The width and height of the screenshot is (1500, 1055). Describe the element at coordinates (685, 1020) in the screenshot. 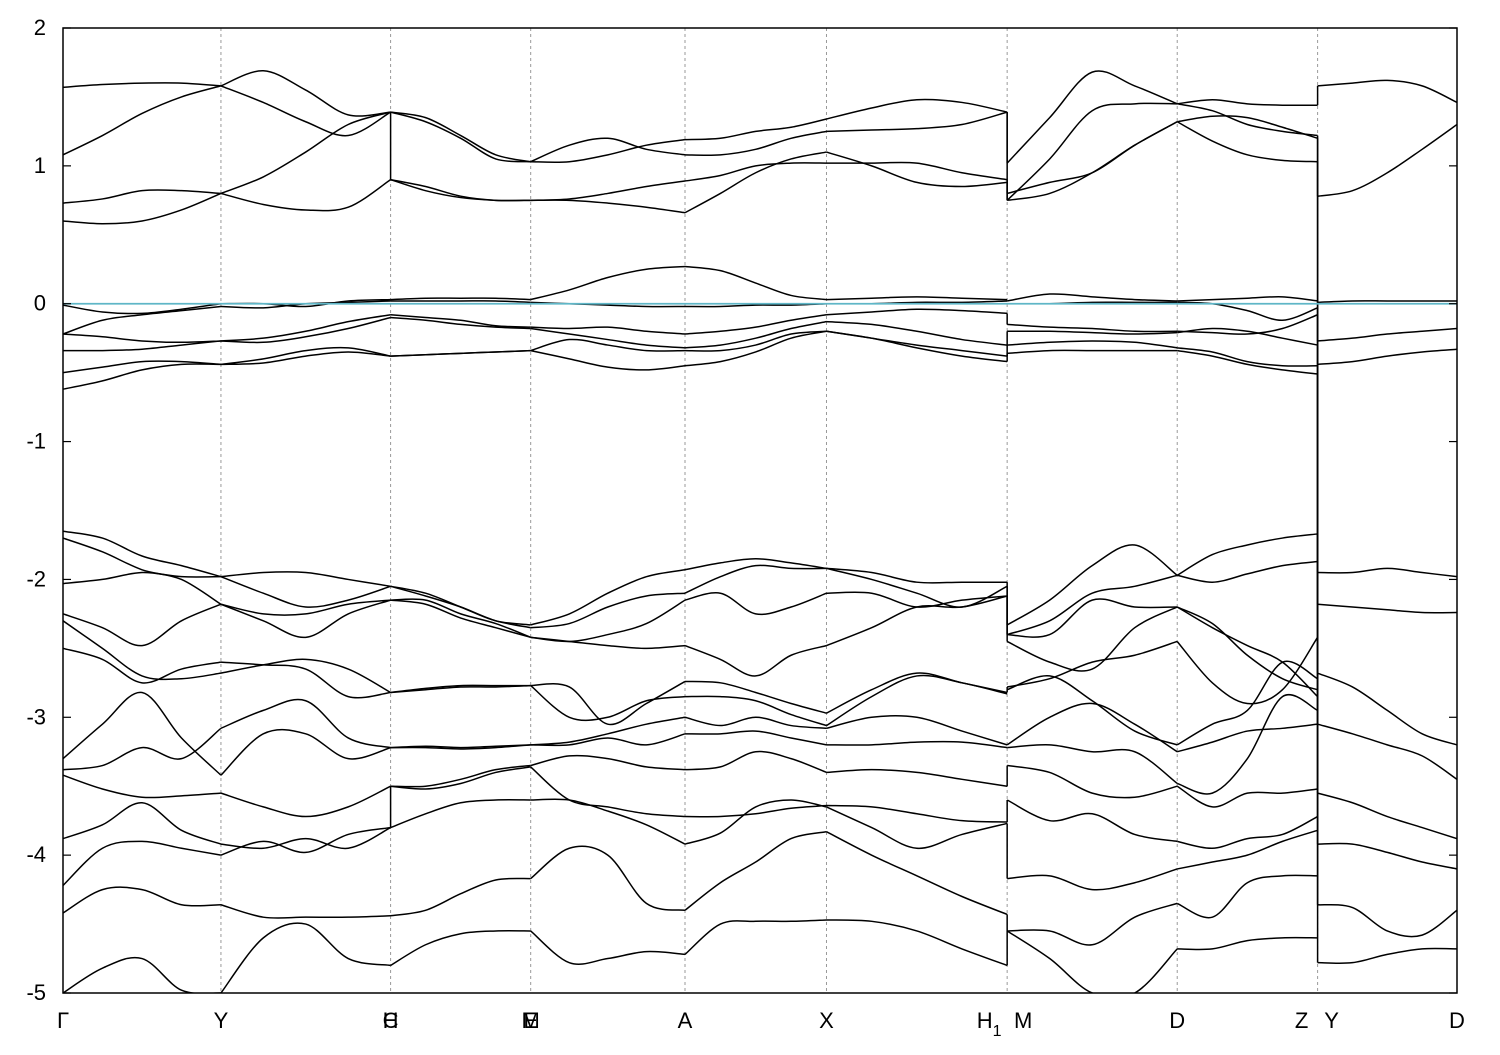

I see `x-tick-label: A` at that location.